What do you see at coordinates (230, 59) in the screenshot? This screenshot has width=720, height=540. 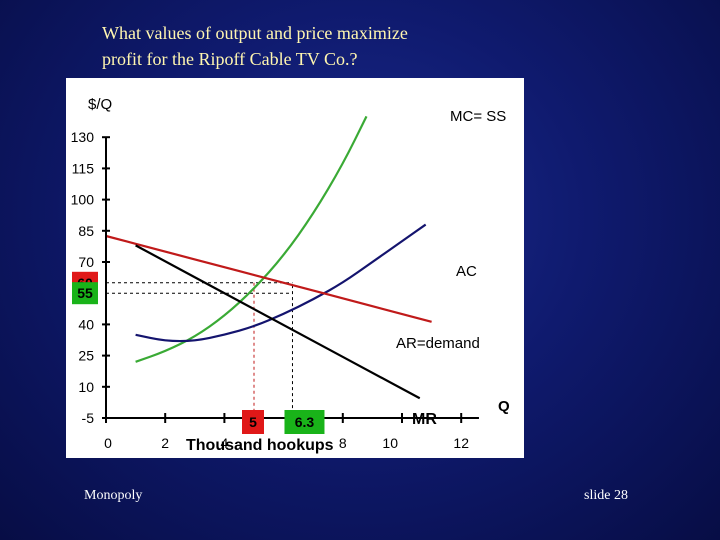 I see `slide-title-line-2: profit for the Ripoff Cable TV Co.?` at bounding box center [230, 59].